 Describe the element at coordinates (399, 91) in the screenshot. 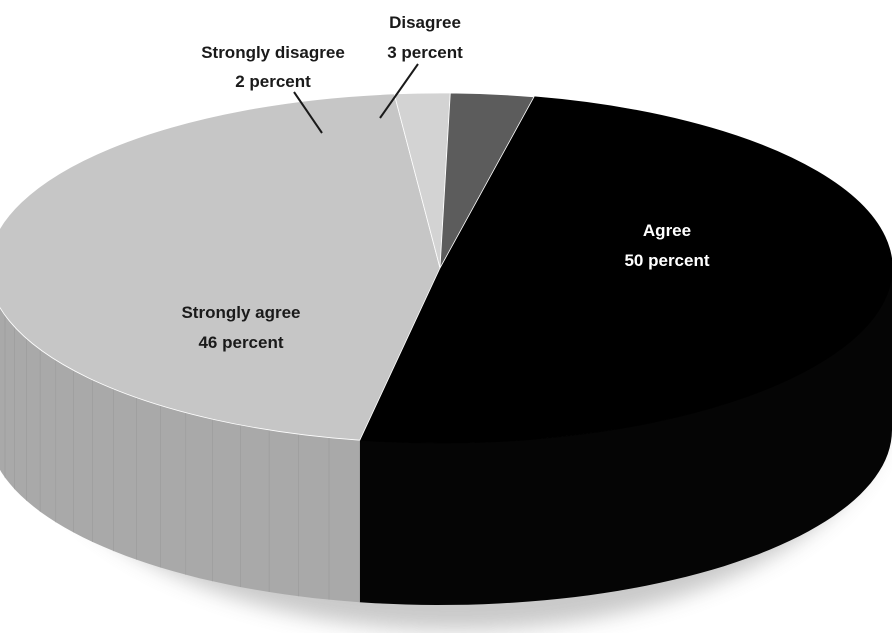

I see `leader-line-disagree` at that location.